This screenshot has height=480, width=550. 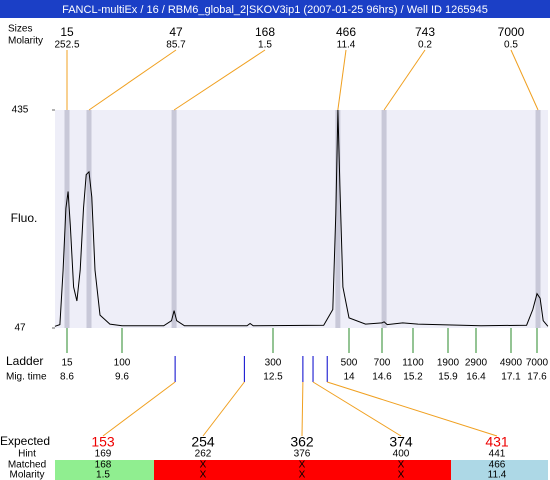 What do you see at coordinates (382, 363) in the screenshot?
I see `ladder-size: 700` at bounding box center [382, 363].